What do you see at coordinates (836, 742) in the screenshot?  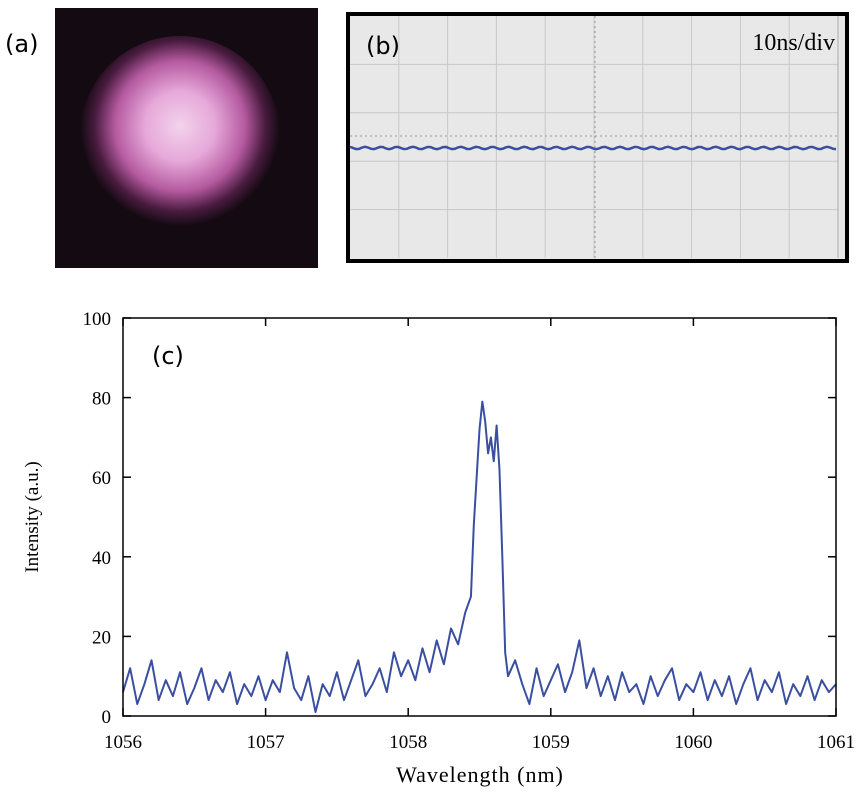 I see `x-tick-label: 1061` at bounding box center [836, 742].